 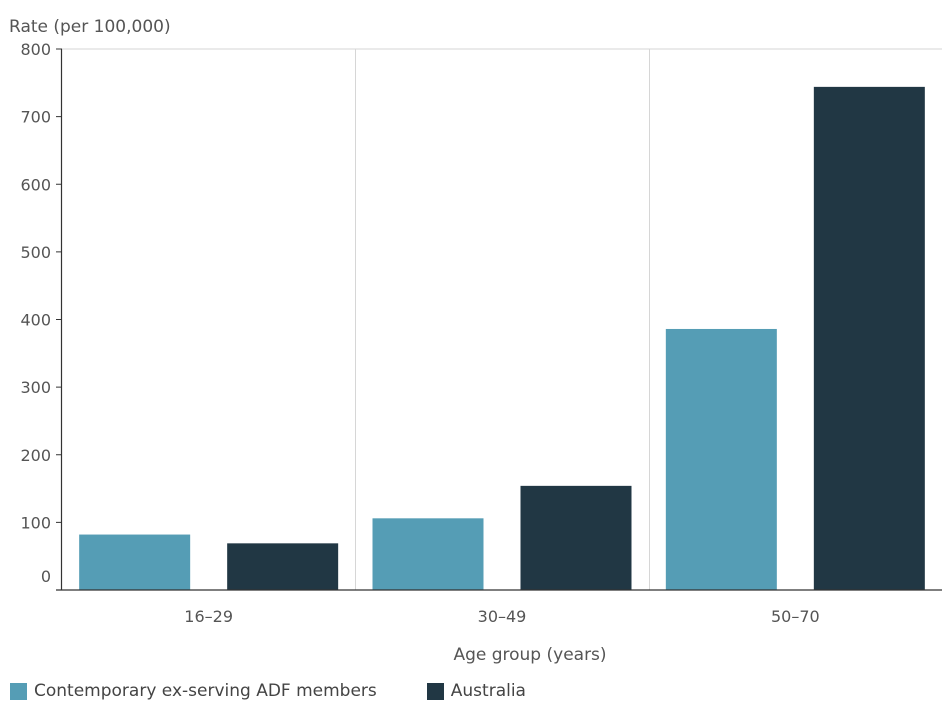 I want to click on legend-swatch-ex-serving, so click(x=18, y=691).